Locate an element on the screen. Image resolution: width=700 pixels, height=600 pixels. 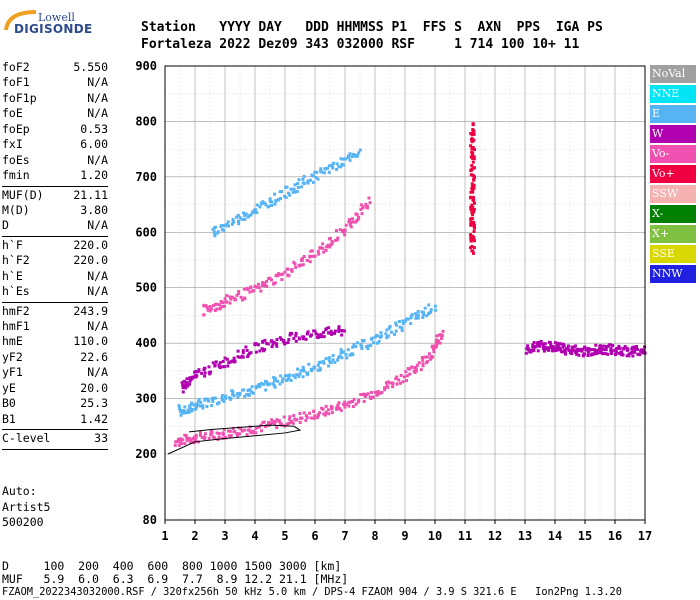
param-name: yE is located at coordinates (9, 387).